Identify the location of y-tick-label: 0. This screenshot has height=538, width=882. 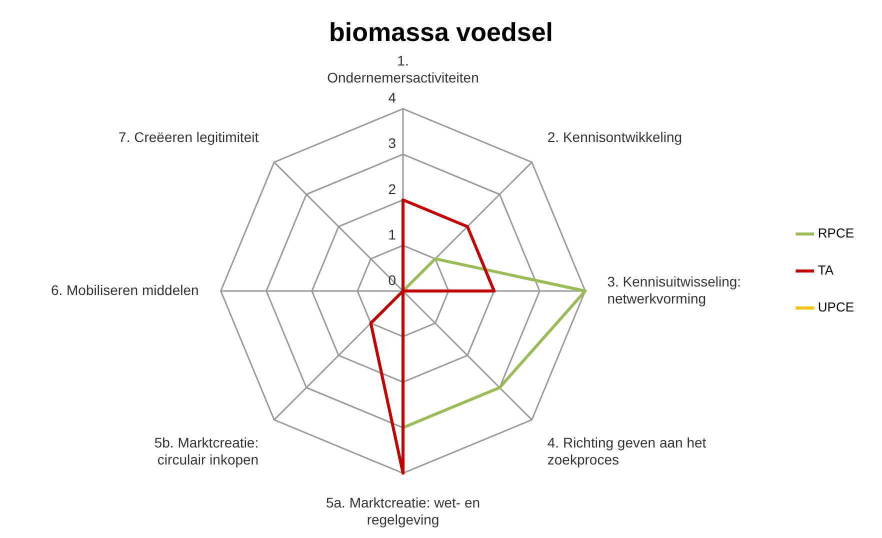
(392, 280).